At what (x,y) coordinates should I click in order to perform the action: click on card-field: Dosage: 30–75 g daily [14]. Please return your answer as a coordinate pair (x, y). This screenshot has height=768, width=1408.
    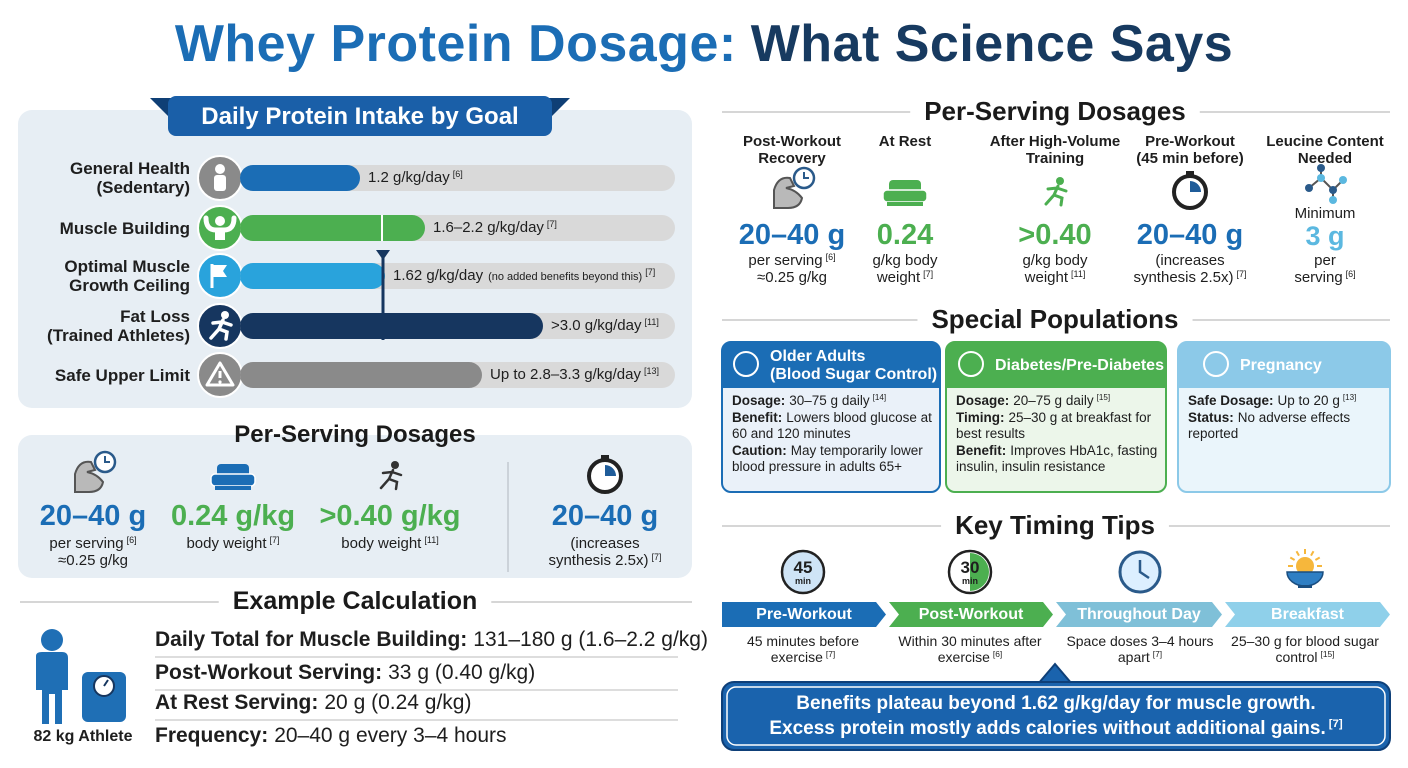
    Looking at the image, I should click on (833, 401).